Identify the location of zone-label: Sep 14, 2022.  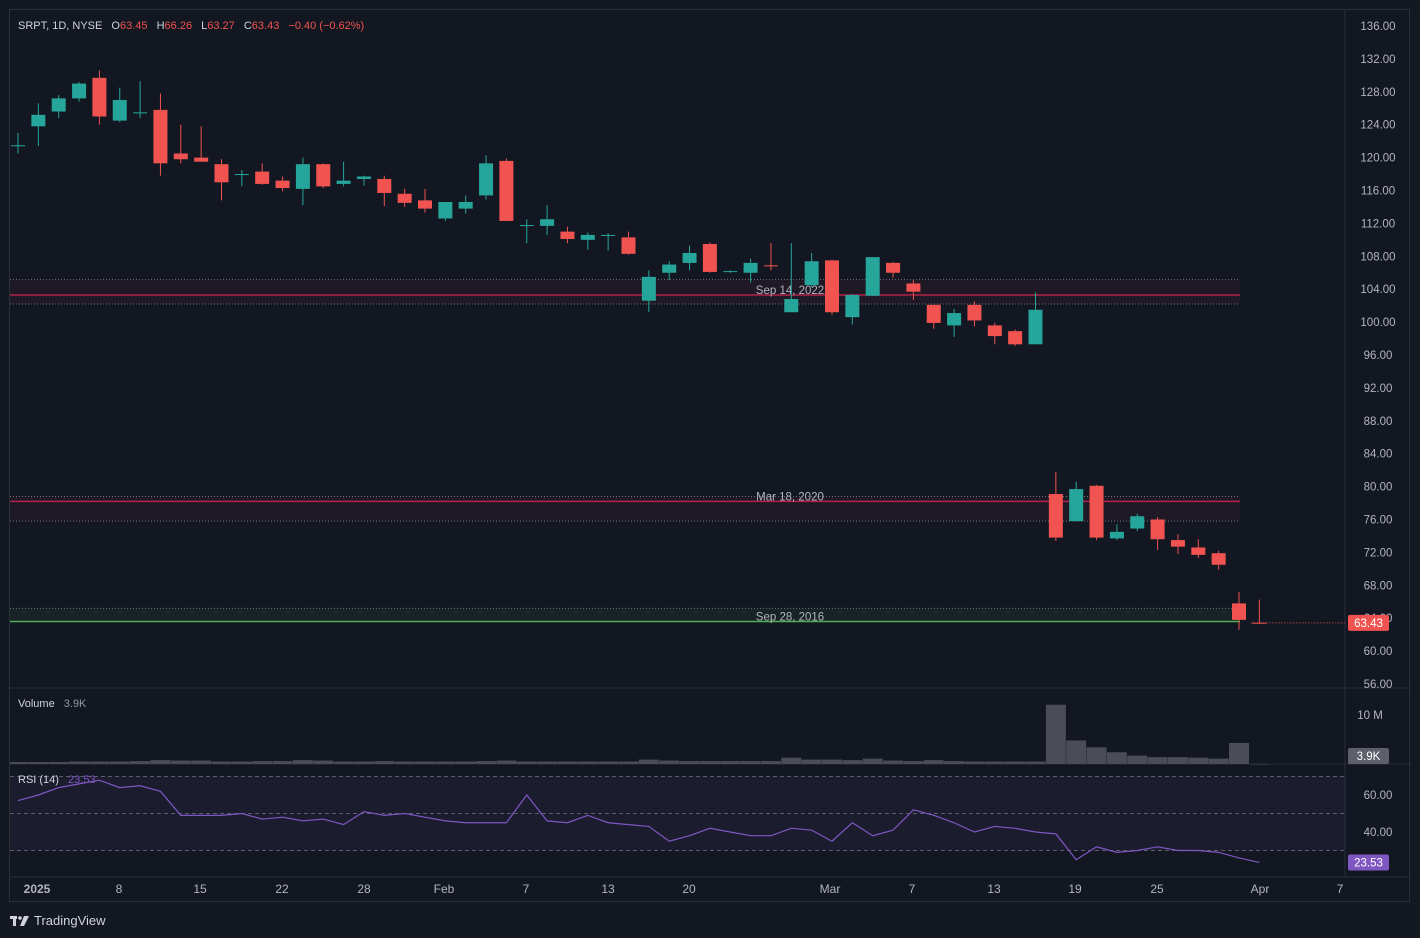
(790, 291).